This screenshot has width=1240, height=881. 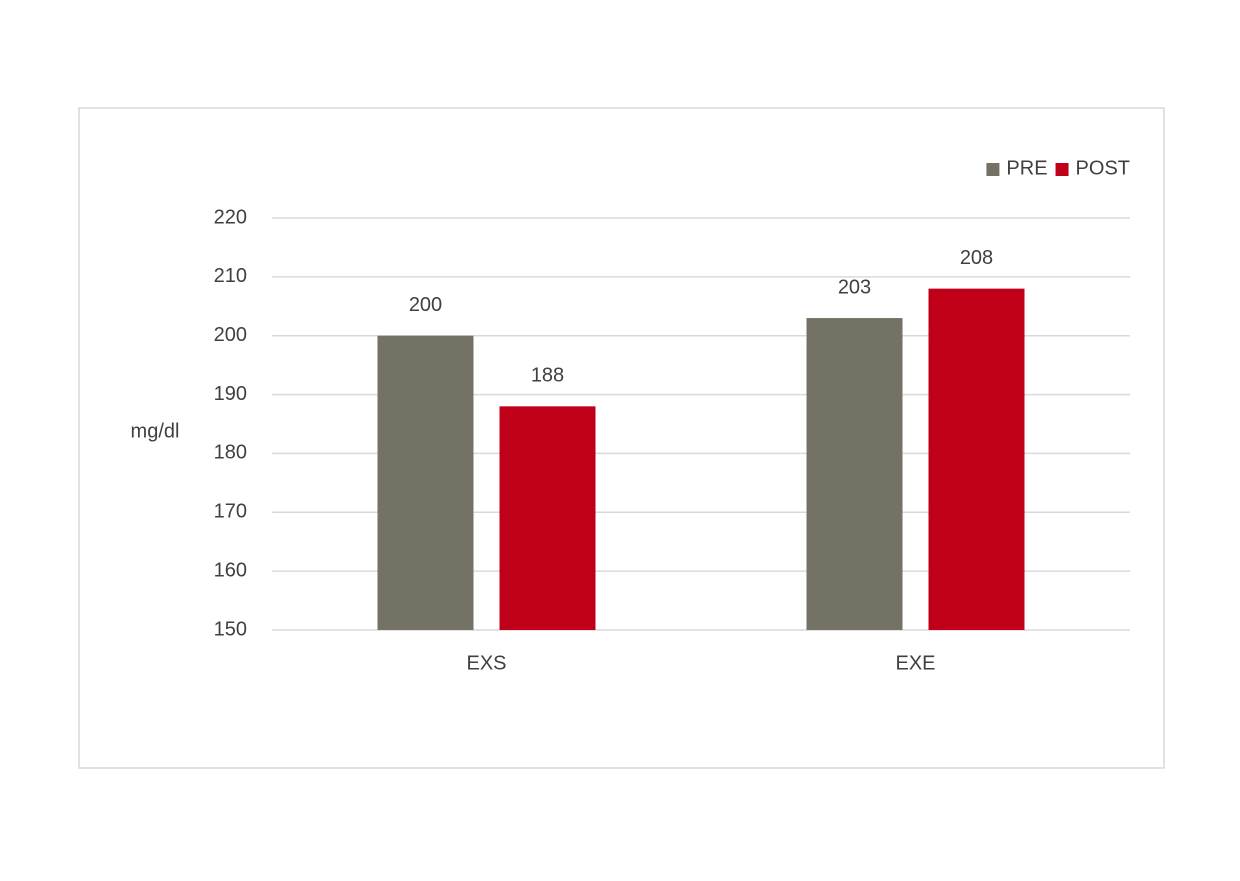 I want to click on x-tick-label: EXE, so click(x=915, y=663).